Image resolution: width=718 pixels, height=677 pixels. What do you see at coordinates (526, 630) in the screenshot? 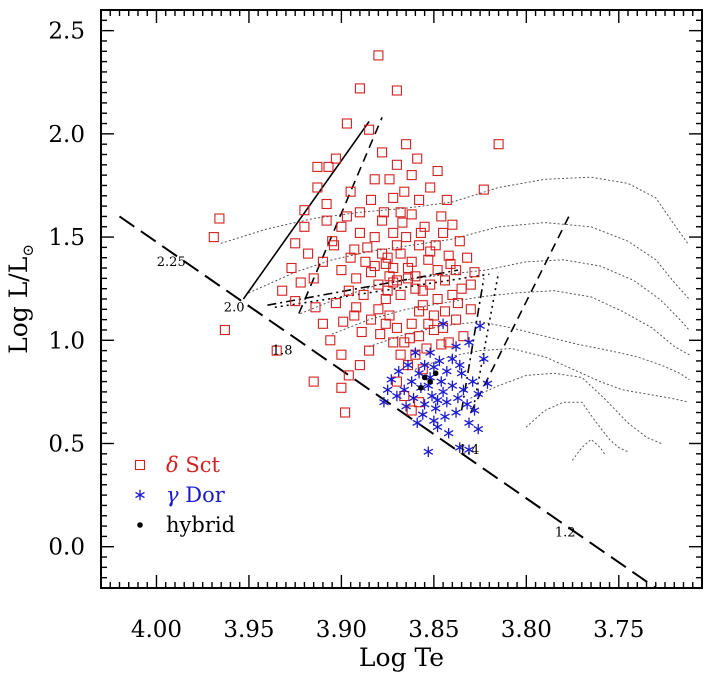
I see `x-tick-label: 3.80` at bounding box center [526, 630].